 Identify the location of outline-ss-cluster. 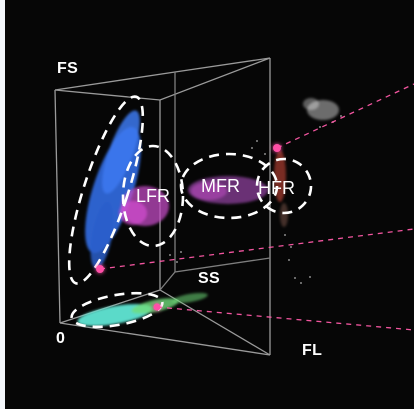
(117, 310).